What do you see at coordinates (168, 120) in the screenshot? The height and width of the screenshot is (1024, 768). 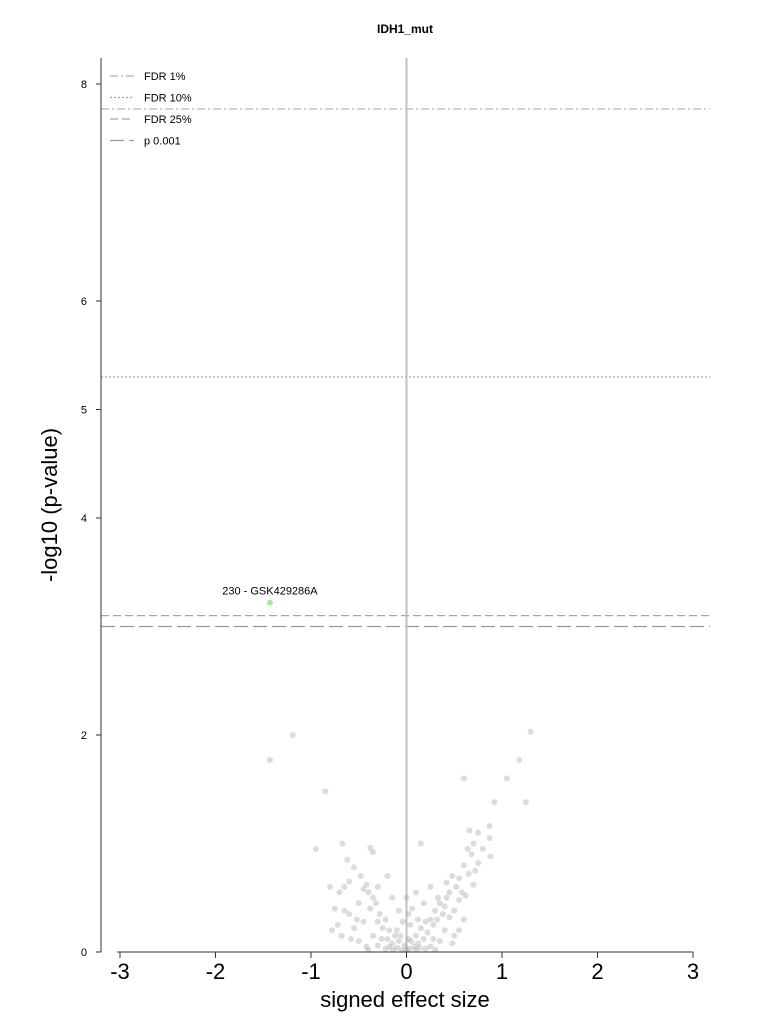 I see `legend-label: FDR 25%` at bounding box center [168, 120].